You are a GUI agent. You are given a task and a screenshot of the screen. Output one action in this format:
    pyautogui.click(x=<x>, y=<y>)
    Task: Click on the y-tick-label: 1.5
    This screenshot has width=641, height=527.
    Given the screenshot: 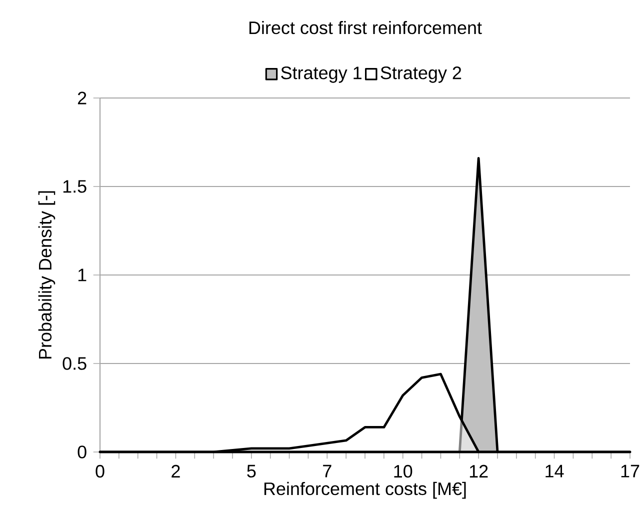 What is the action you would take?
    pyautogui.click(x=74, y=186)
    